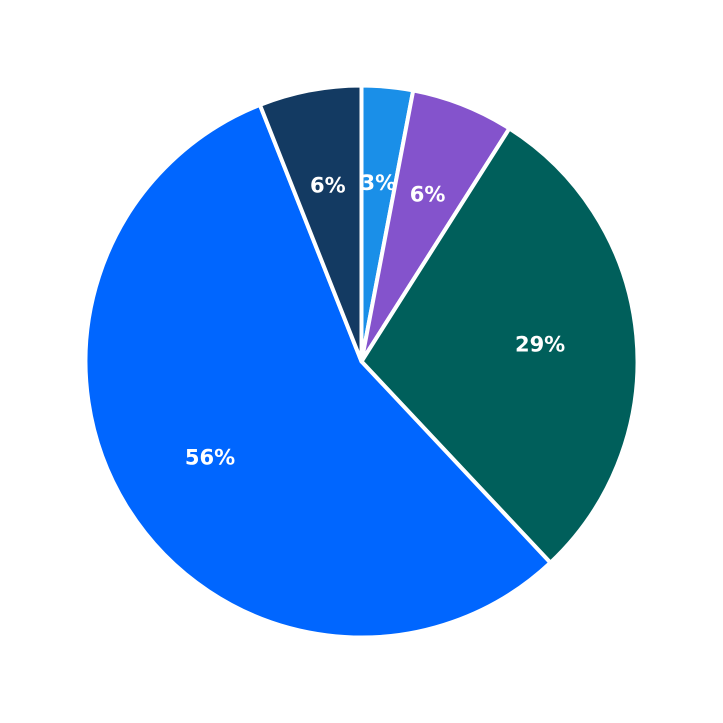  Describe the element at coordinates (428, 195) in the screenshot. I see `pie-slice-label-1: 6%` at that location.